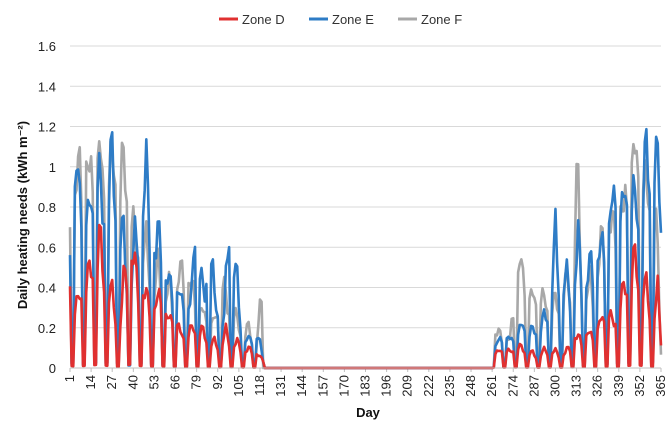  I want to click on x-tick-label: 196, so click(386, 386).